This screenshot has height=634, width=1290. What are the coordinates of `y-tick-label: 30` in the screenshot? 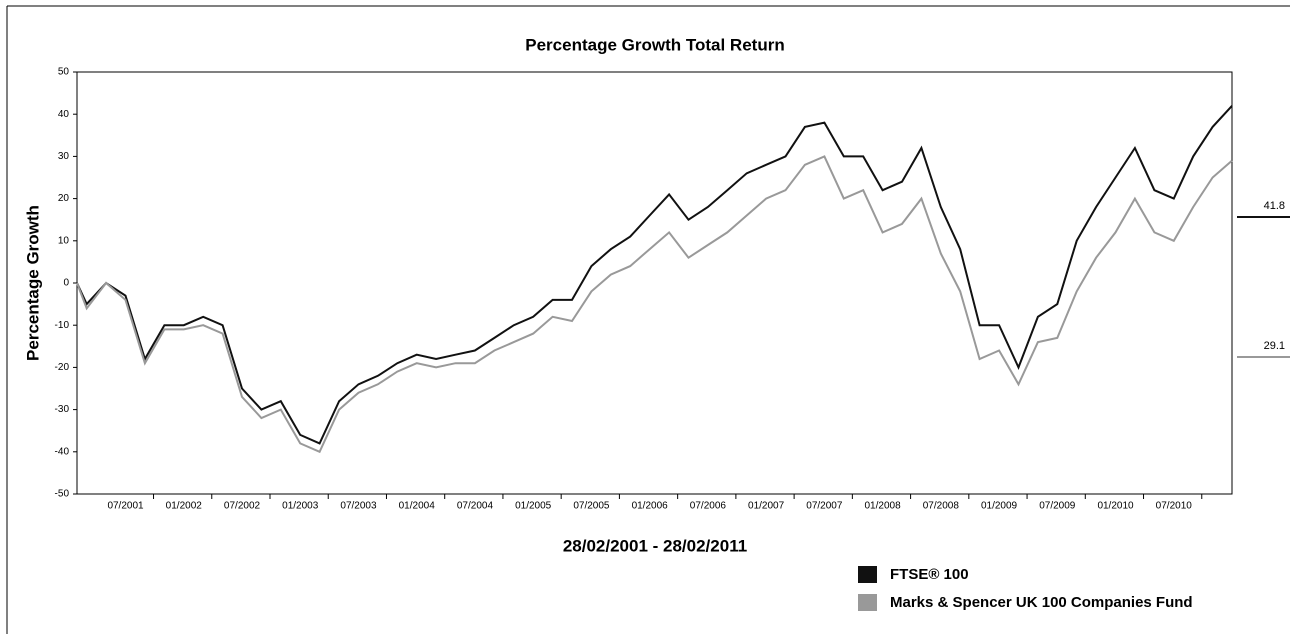 It's located at (64, 156).